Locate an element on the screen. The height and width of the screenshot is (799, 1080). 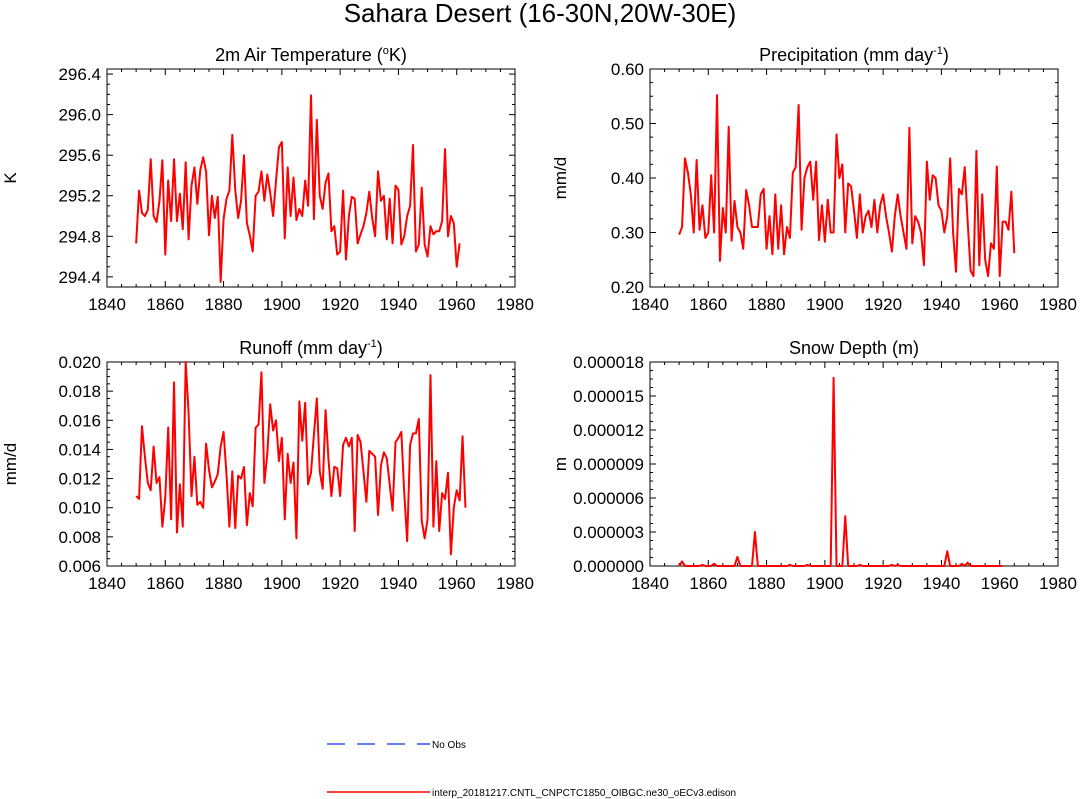
y-tick-label: 0.008 is located at coordinates (79, 537).